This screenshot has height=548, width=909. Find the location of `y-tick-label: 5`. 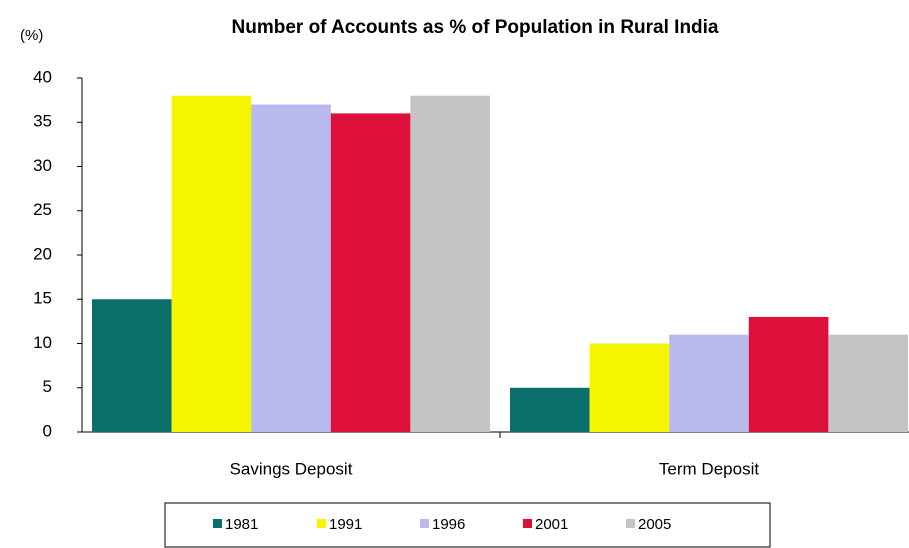

y-tick-label: 5 is located at coordinates (47, 386).